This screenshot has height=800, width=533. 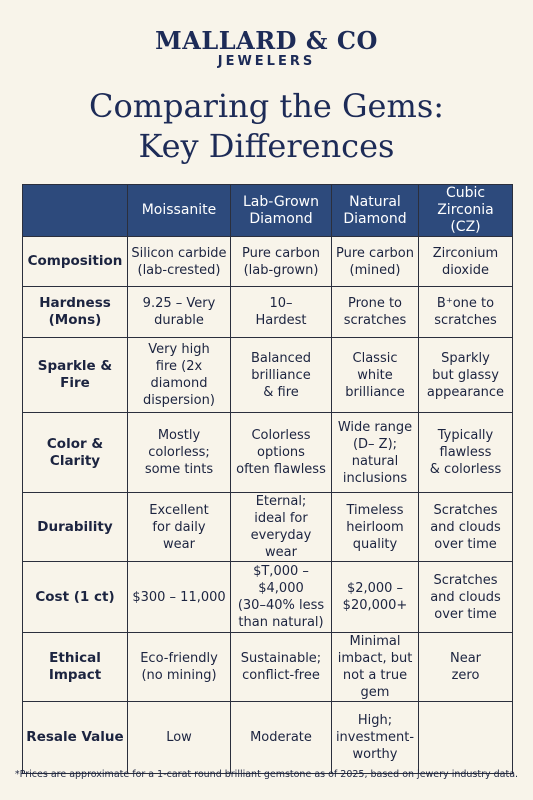 I want to click on cell, so click(x=465, y=737).